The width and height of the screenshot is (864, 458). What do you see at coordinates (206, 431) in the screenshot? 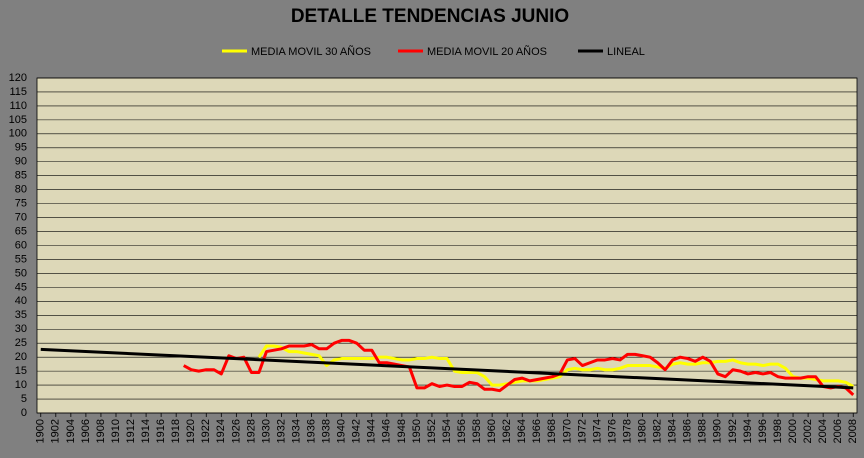
I see `x-tick-label: 1922` at bounding box center [206, 431].